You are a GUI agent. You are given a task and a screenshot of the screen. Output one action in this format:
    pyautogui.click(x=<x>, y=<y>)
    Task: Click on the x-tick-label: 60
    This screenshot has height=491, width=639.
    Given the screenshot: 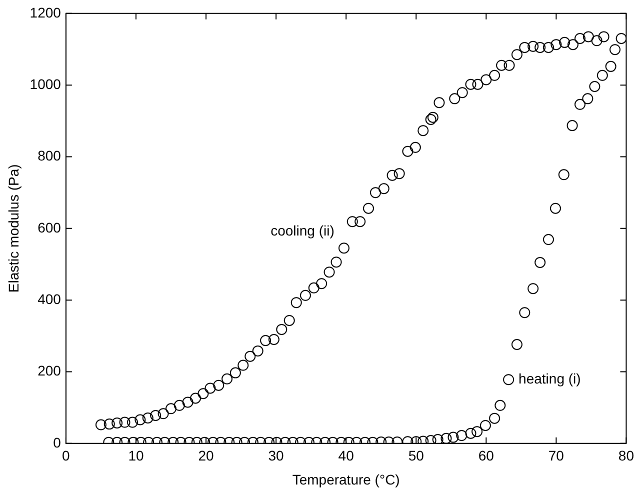 What is the action you would take?
    pyautogui.click(x=486, y=456)
    